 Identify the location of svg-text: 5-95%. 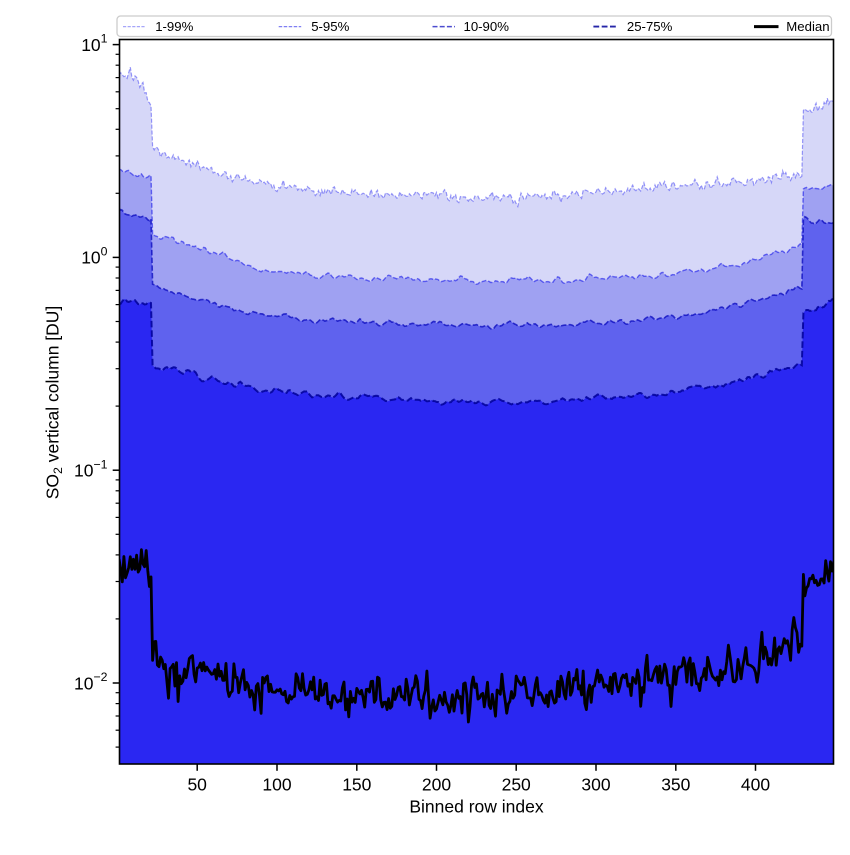
(330, 26).